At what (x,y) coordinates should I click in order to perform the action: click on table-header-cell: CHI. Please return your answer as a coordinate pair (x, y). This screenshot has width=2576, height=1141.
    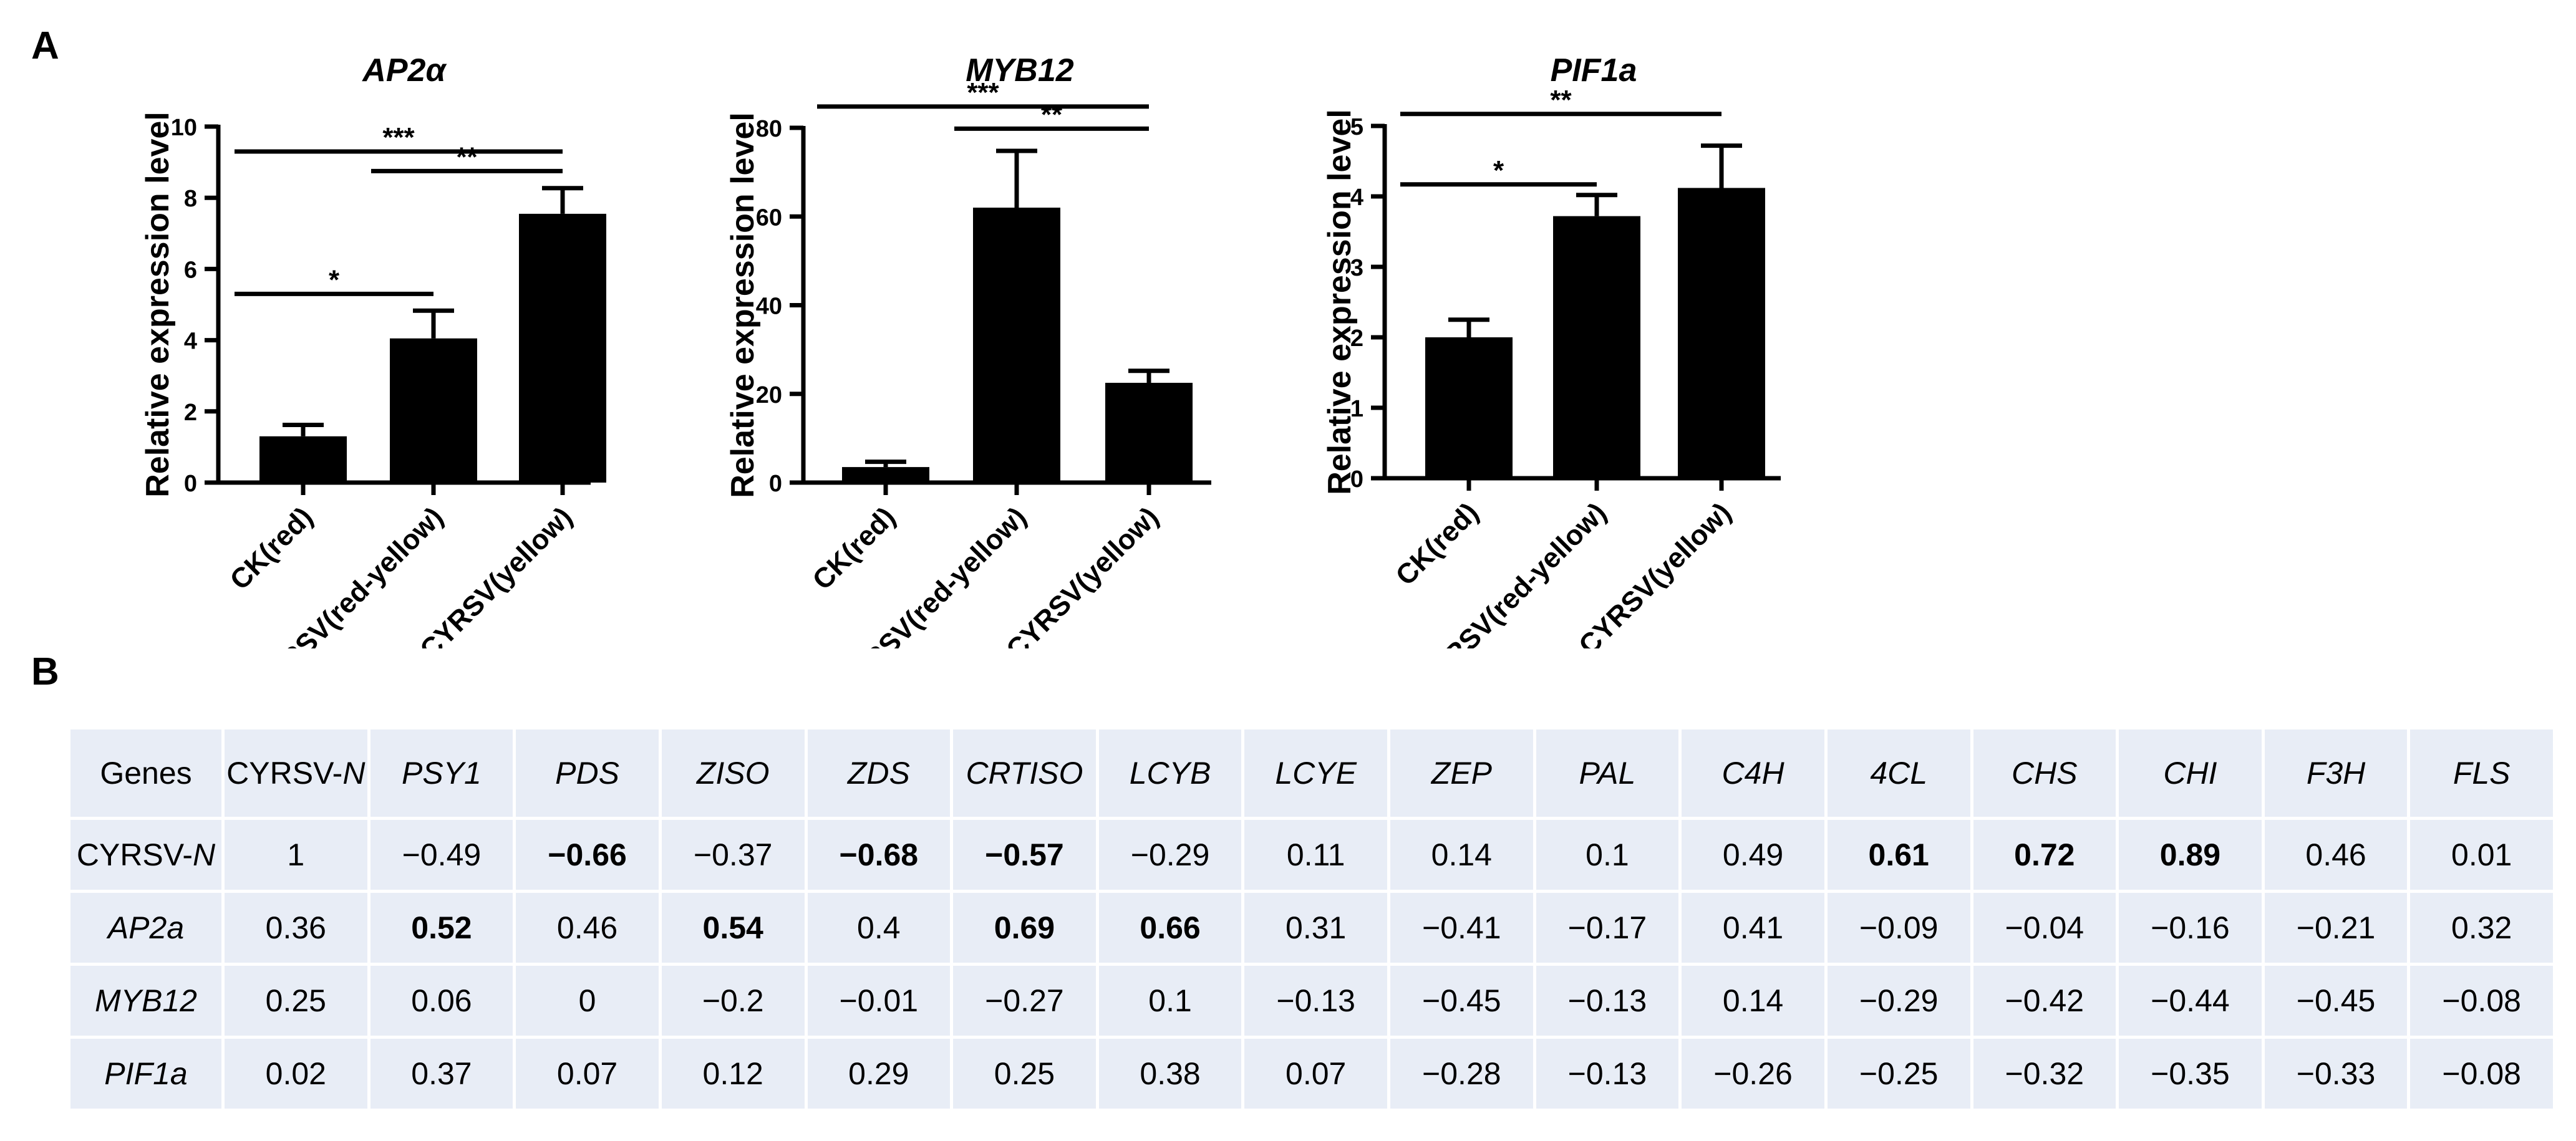
    Looking at the image, I should click on (2190, 773).